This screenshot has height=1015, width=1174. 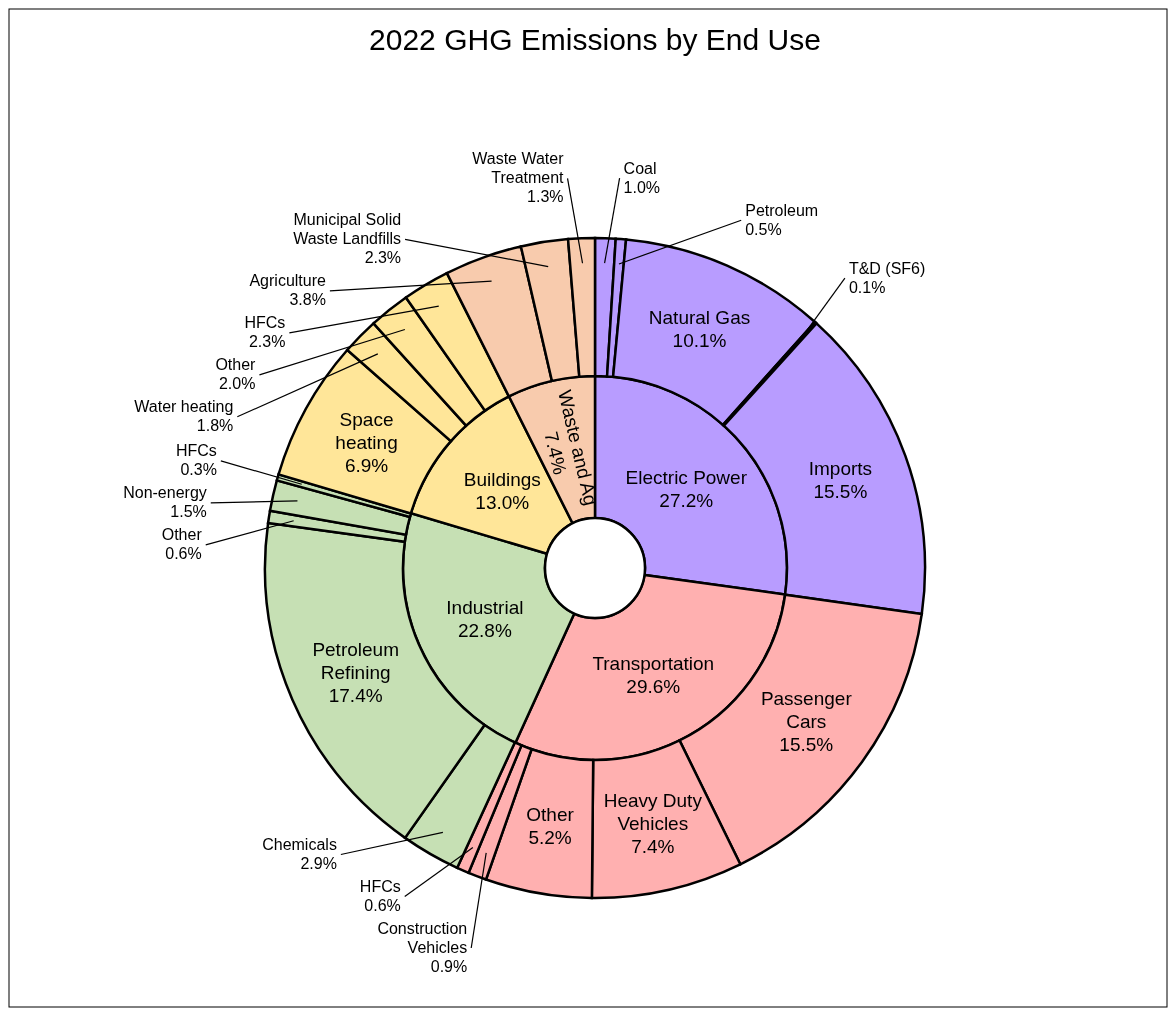 What do you see at coordinates (184, 407) in the screenshot?
I see `slice-label: Water heating` at bounding box center [184, 407].